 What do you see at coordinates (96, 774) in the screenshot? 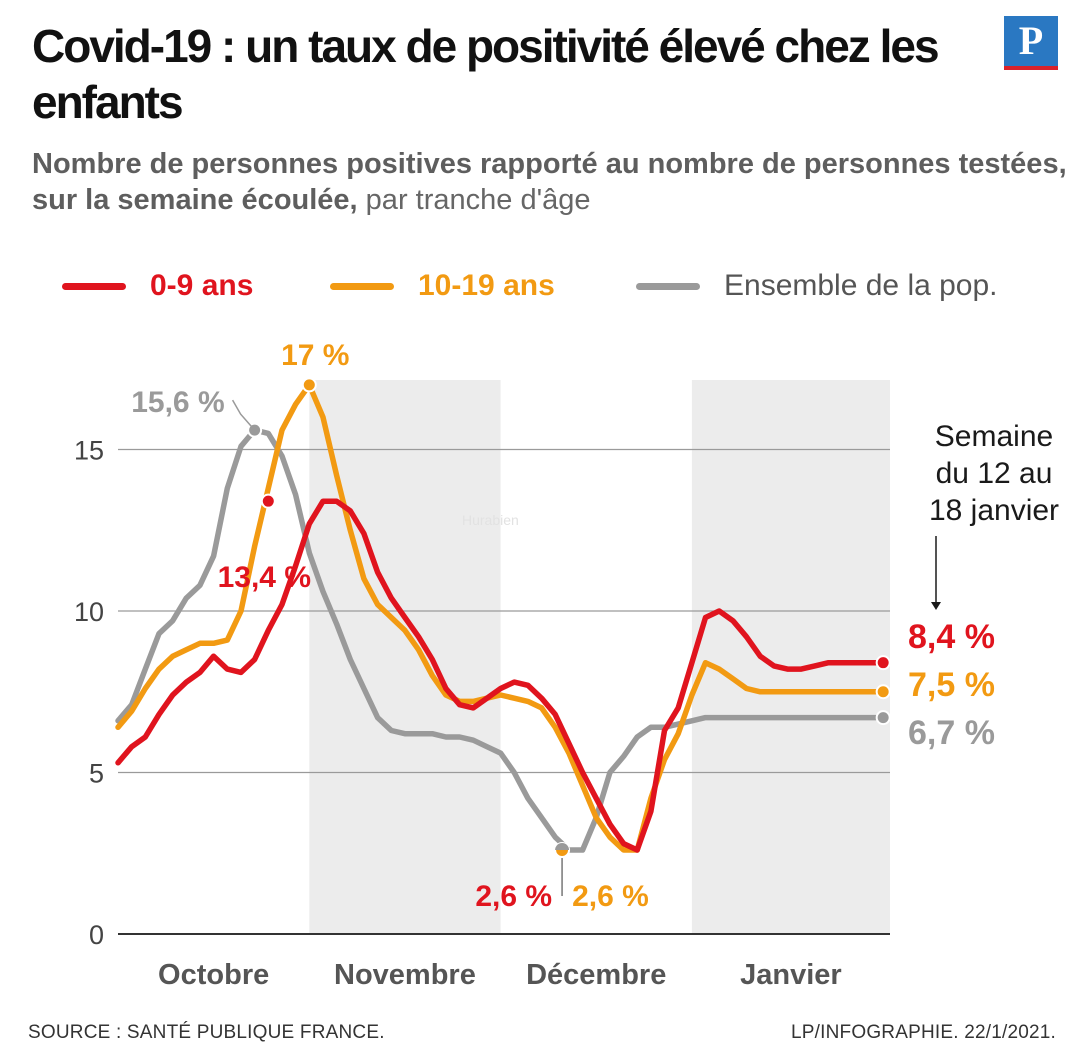
I see `y-tick-label-5: 5` at bounding box center [96, 774].